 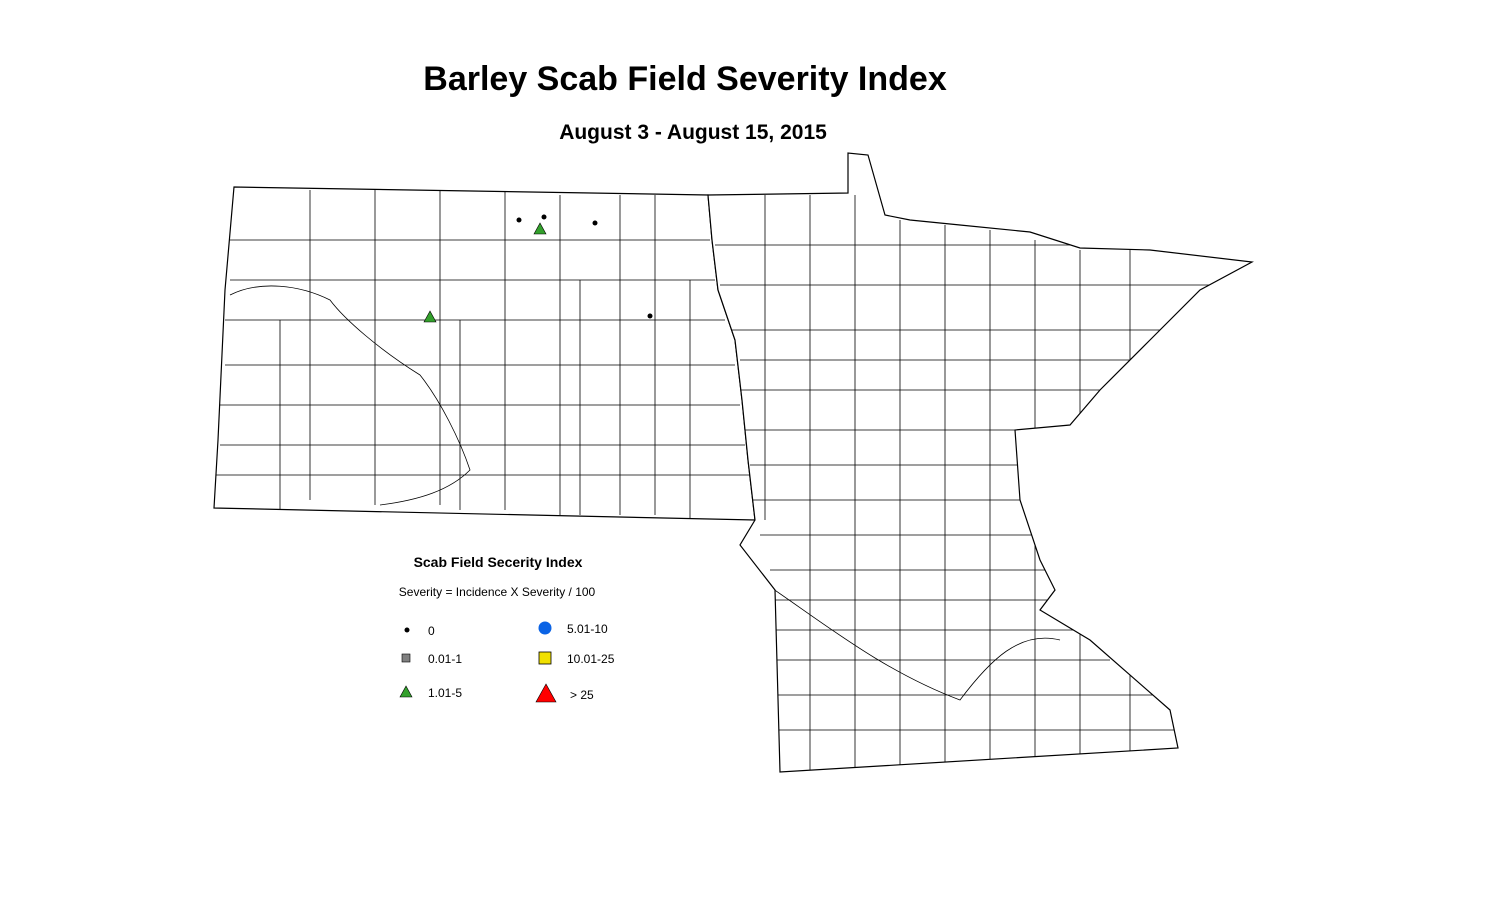 What do you see at coordinates (497, 592) in the screenshot?
I see `legend-note: Severity = Incidence X Severity / 100` at bounding box center [497, 592].